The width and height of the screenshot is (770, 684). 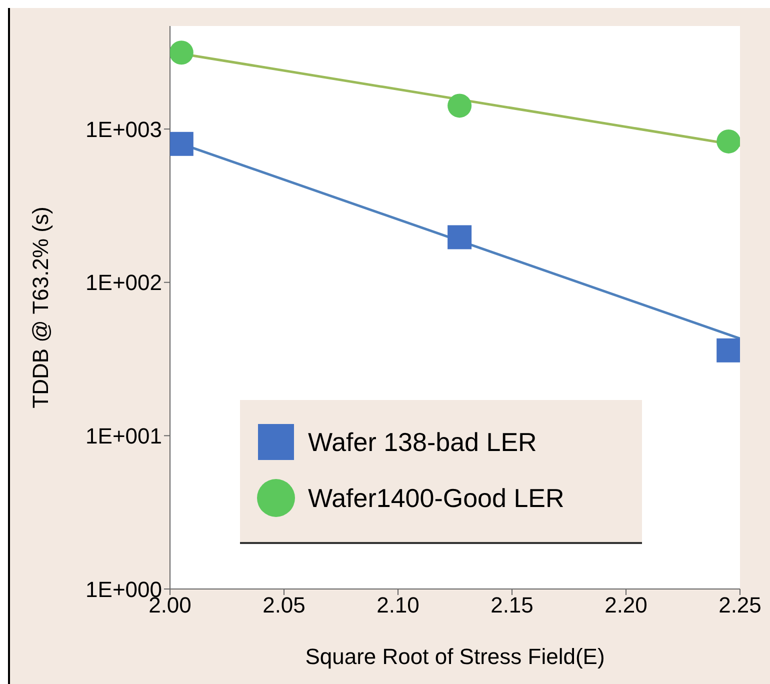 What do you see at coordinates (124, 435) in the screenshot?
I see `y-tick-label: 1E+001` at bounding box center [124, 435].